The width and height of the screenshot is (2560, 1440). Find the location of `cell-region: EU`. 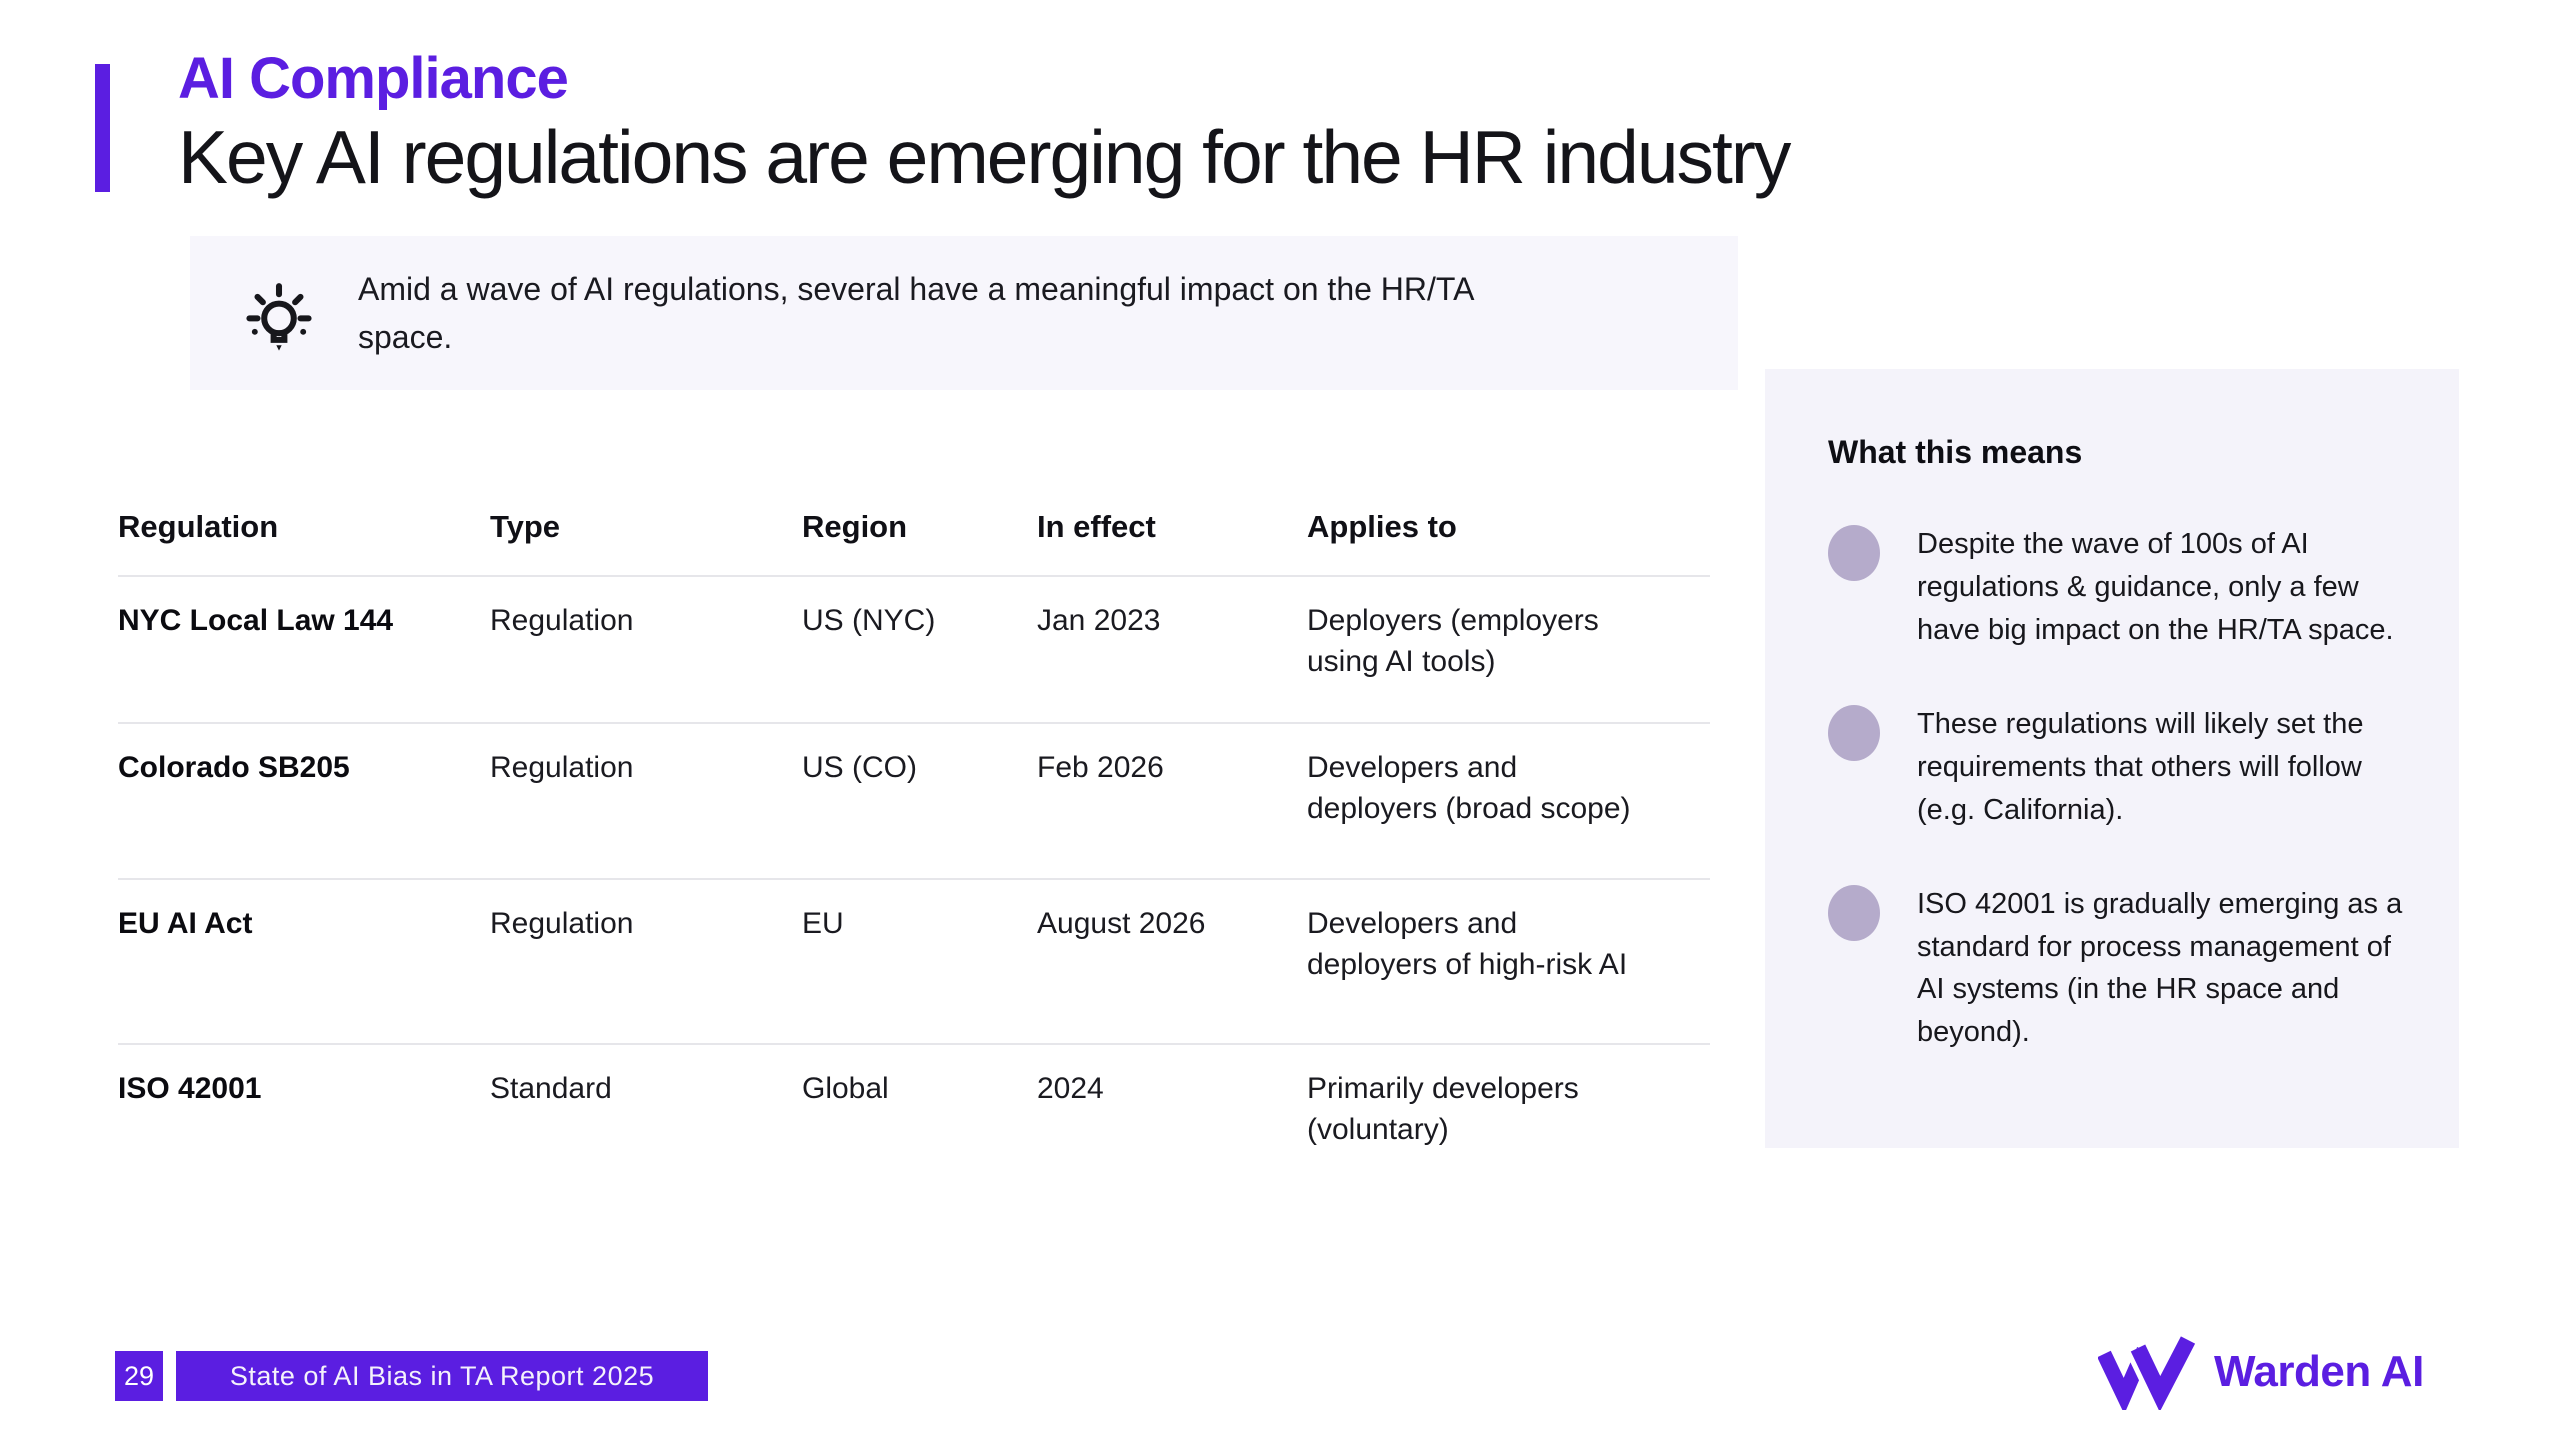

cell-region: EU is located at coordinates (823, 924).